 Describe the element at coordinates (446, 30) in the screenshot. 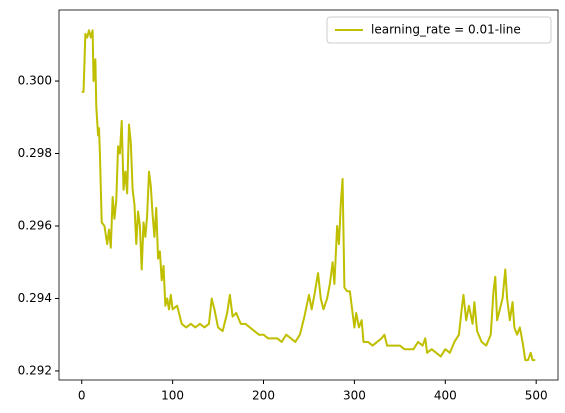

I see `legend-label: learning_rate = 0.01-line` at that location.